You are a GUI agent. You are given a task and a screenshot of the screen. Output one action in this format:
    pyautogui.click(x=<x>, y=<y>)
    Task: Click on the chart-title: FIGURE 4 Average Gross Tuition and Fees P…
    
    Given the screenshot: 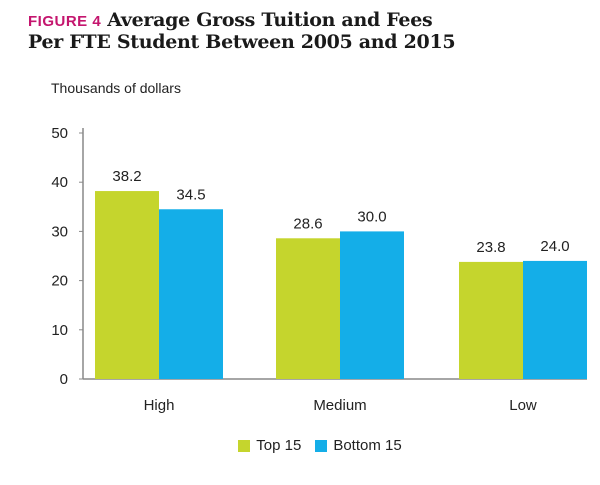 What is the action you would take?
    pyautogui.click(x=242, y=31)
    